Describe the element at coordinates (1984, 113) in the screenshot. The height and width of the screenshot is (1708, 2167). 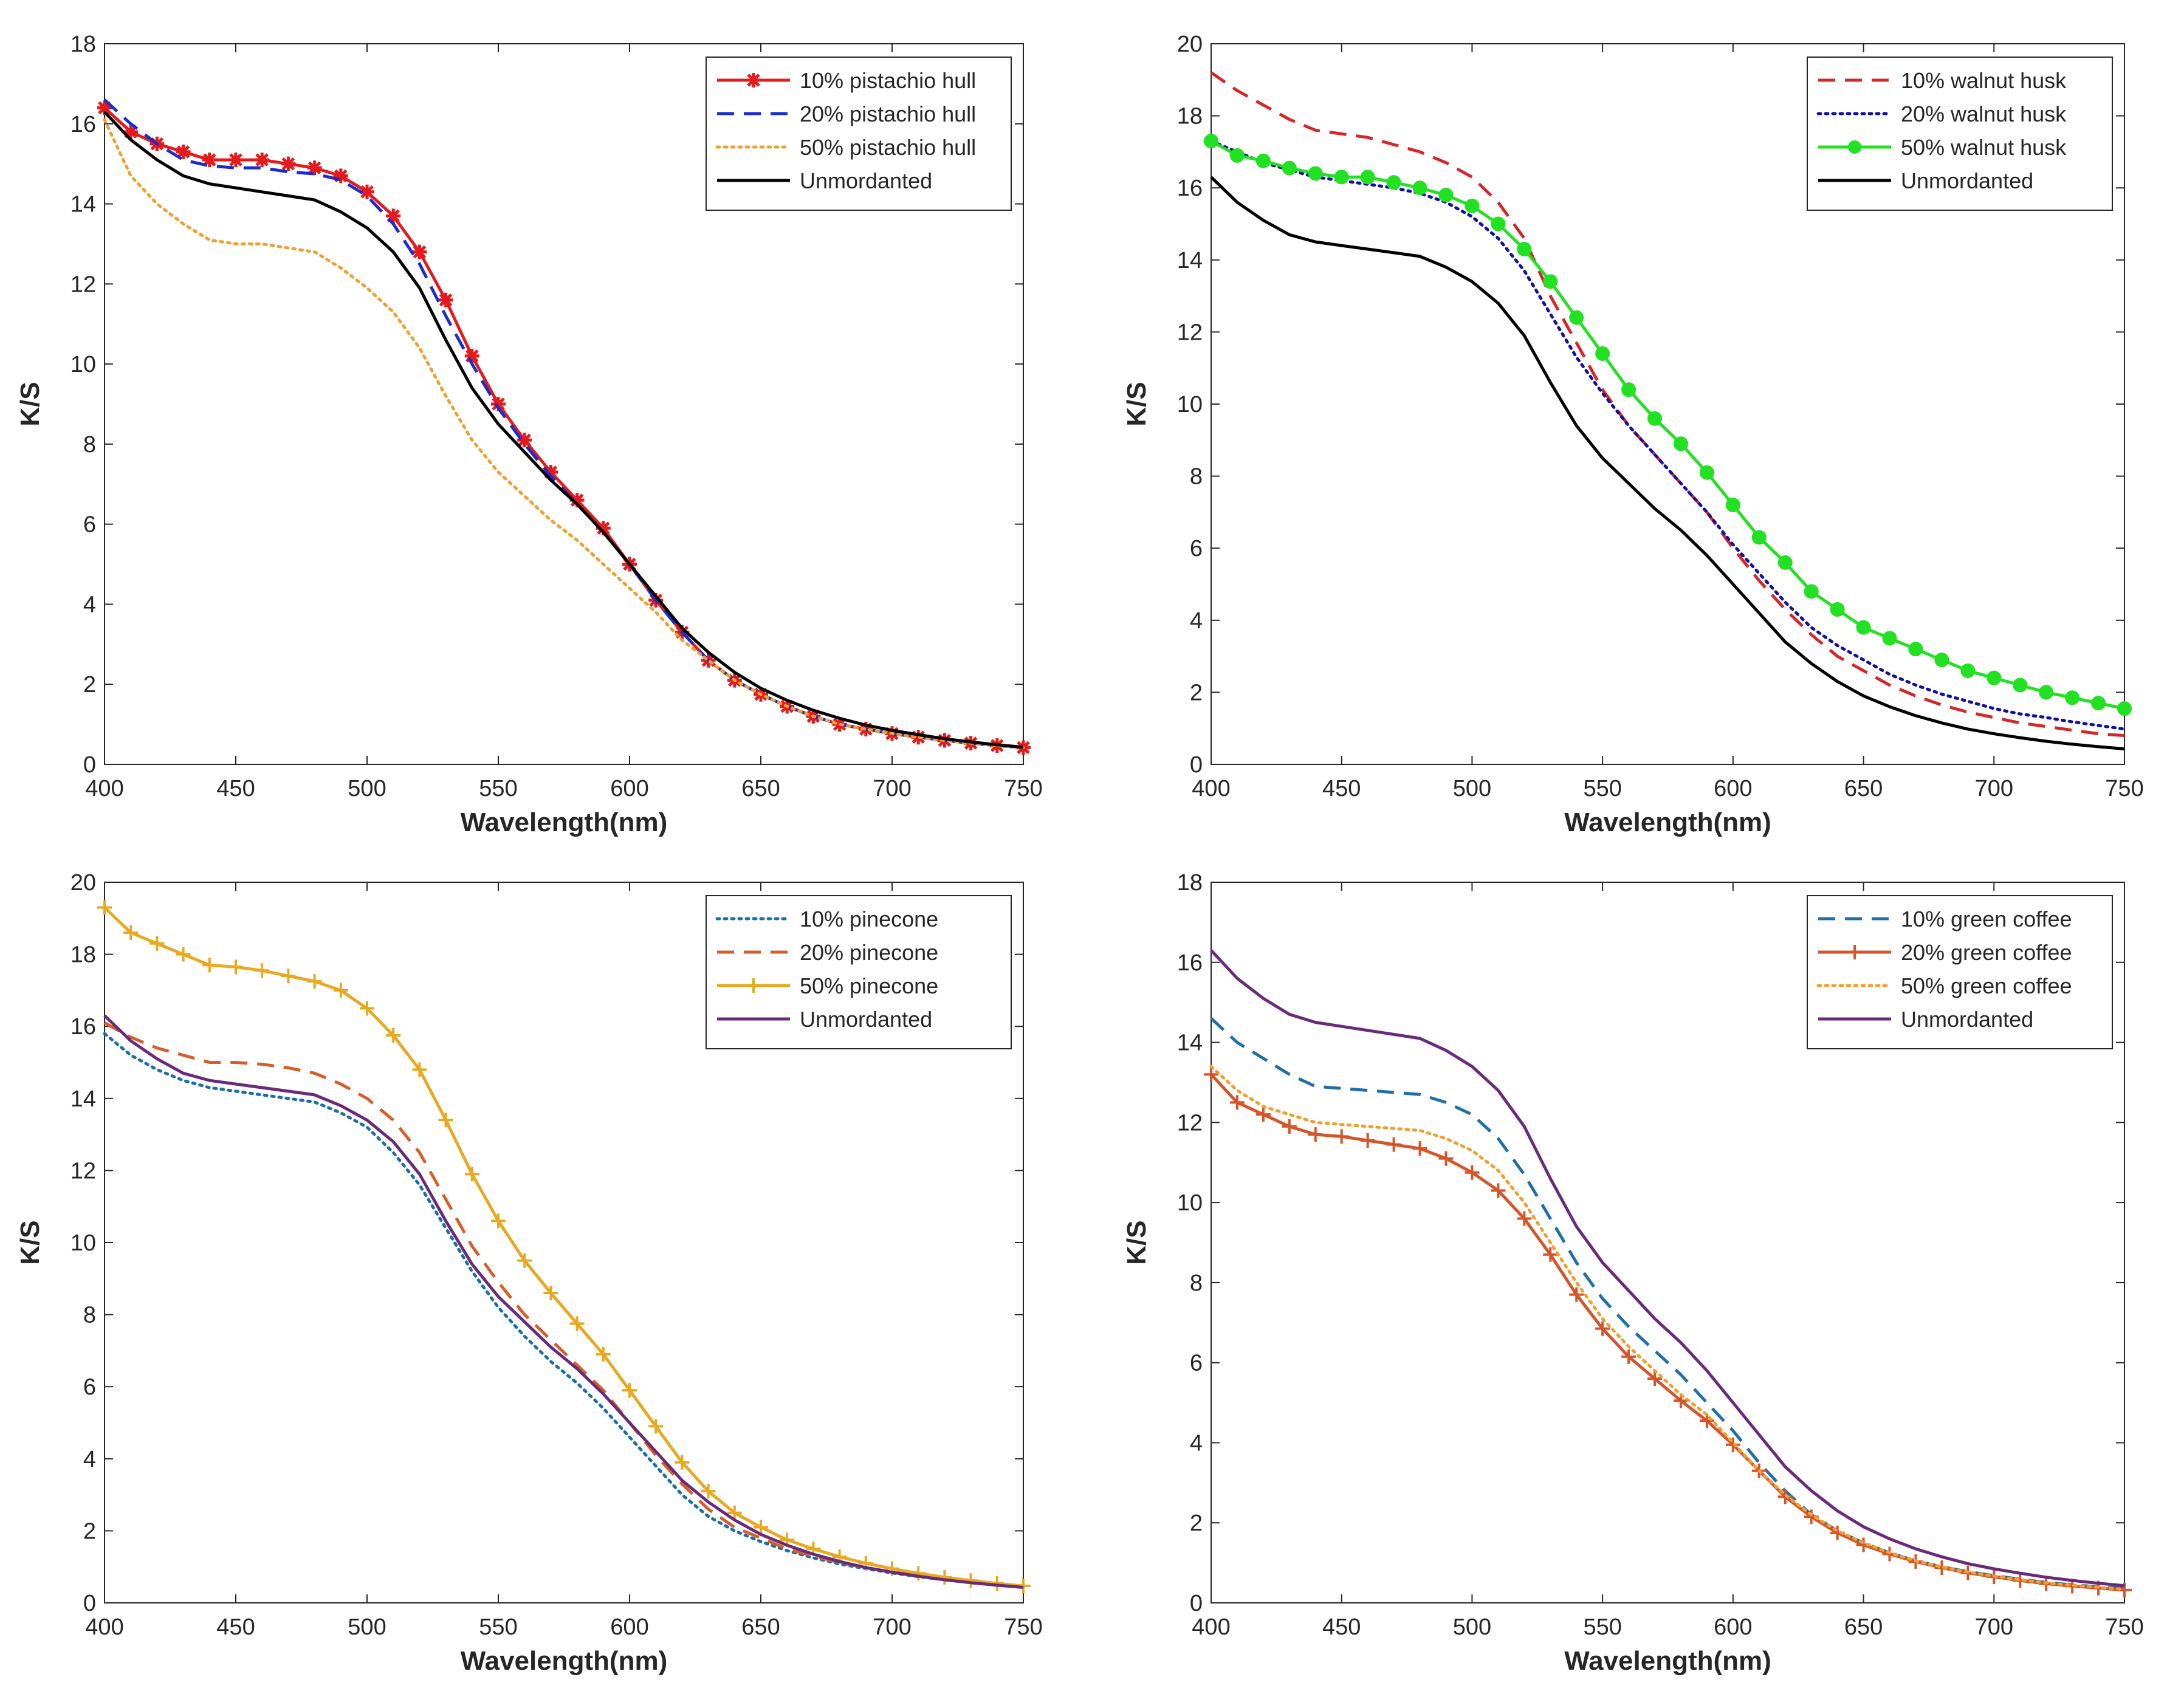
I see `legend-label-2: 20% walnut husk` at that location.